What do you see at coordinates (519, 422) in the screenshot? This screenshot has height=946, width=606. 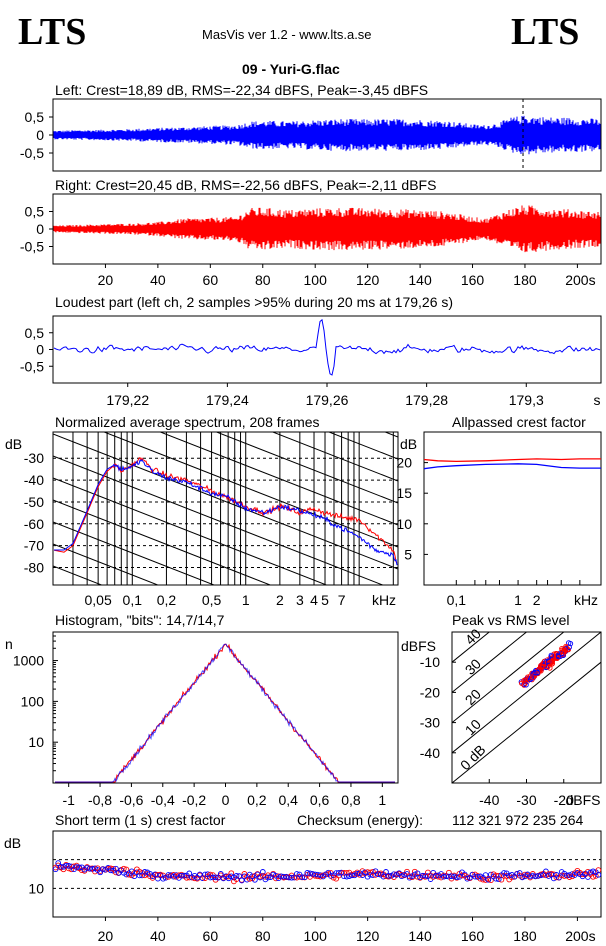 I see `allpassed-crest-title: Allpassed crest factor` at bounding box center [519, 422].